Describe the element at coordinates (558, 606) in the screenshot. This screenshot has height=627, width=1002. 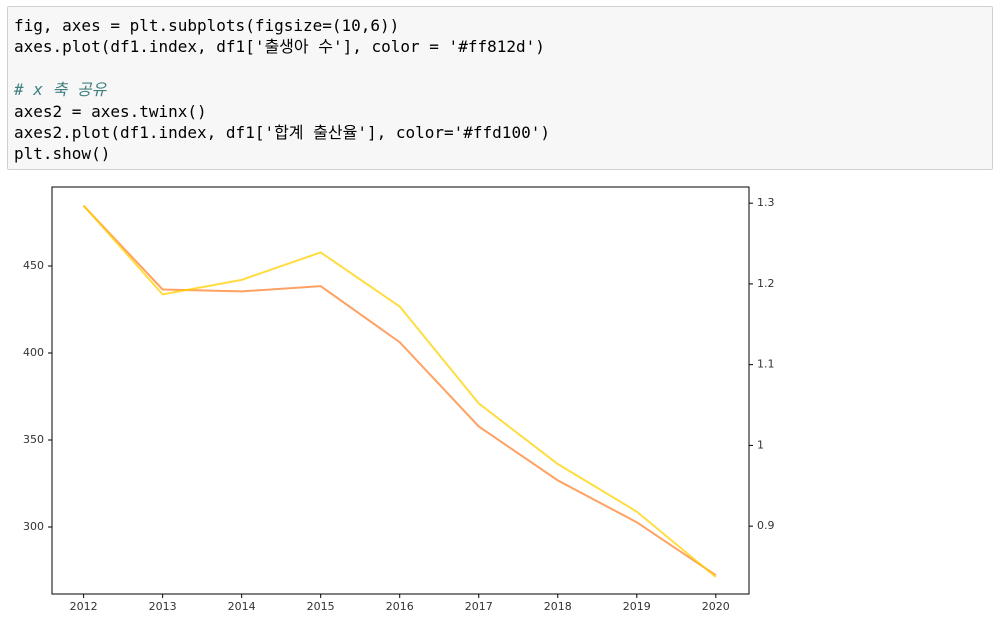
I see `x-tick-label: 2018` at that location.